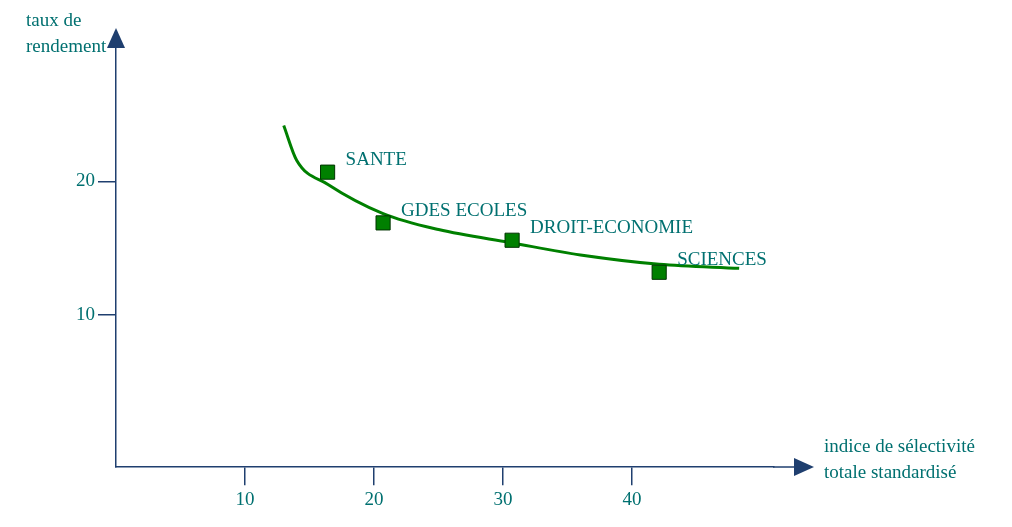 Image resolution: width=1012 pixels, height=527 pixels. Describe the element at coordinates (632, 498) in the screenshot. I see `x-tick-label: 40` at that location.